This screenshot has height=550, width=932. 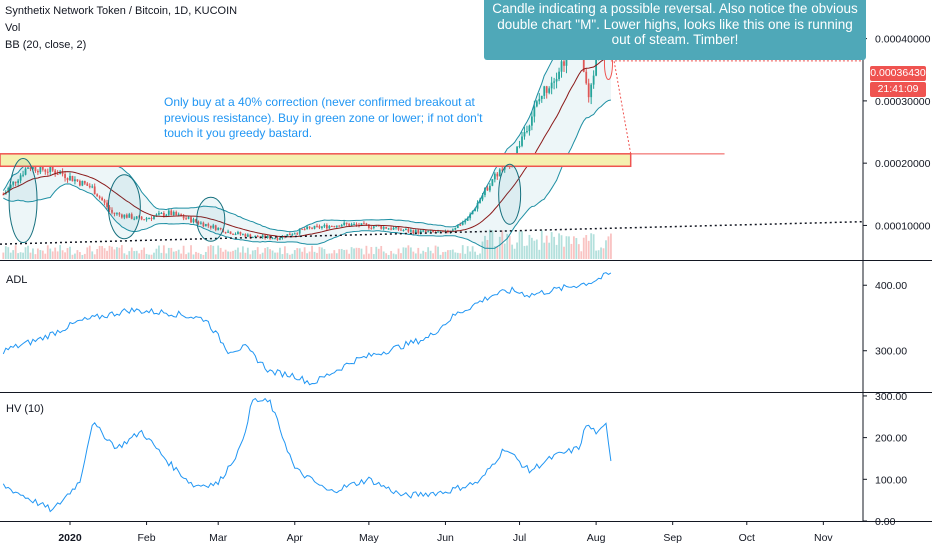 I want to click on x-tick-label: Oct, so click(x=747, y=538).